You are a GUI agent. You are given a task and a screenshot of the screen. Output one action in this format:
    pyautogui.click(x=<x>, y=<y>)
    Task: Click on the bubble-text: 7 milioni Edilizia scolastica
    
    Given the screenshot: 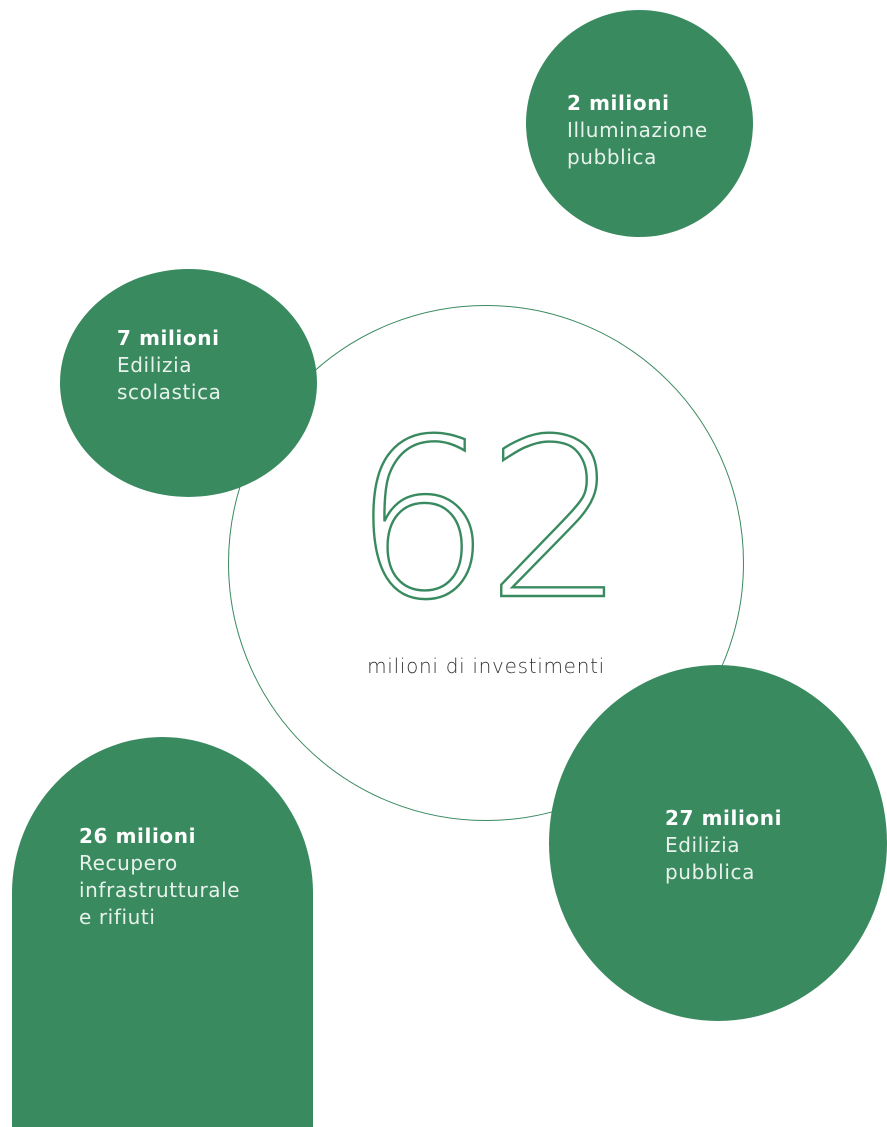 What is the action you would take?
    pyautogui.click(x=169, y=365)
    